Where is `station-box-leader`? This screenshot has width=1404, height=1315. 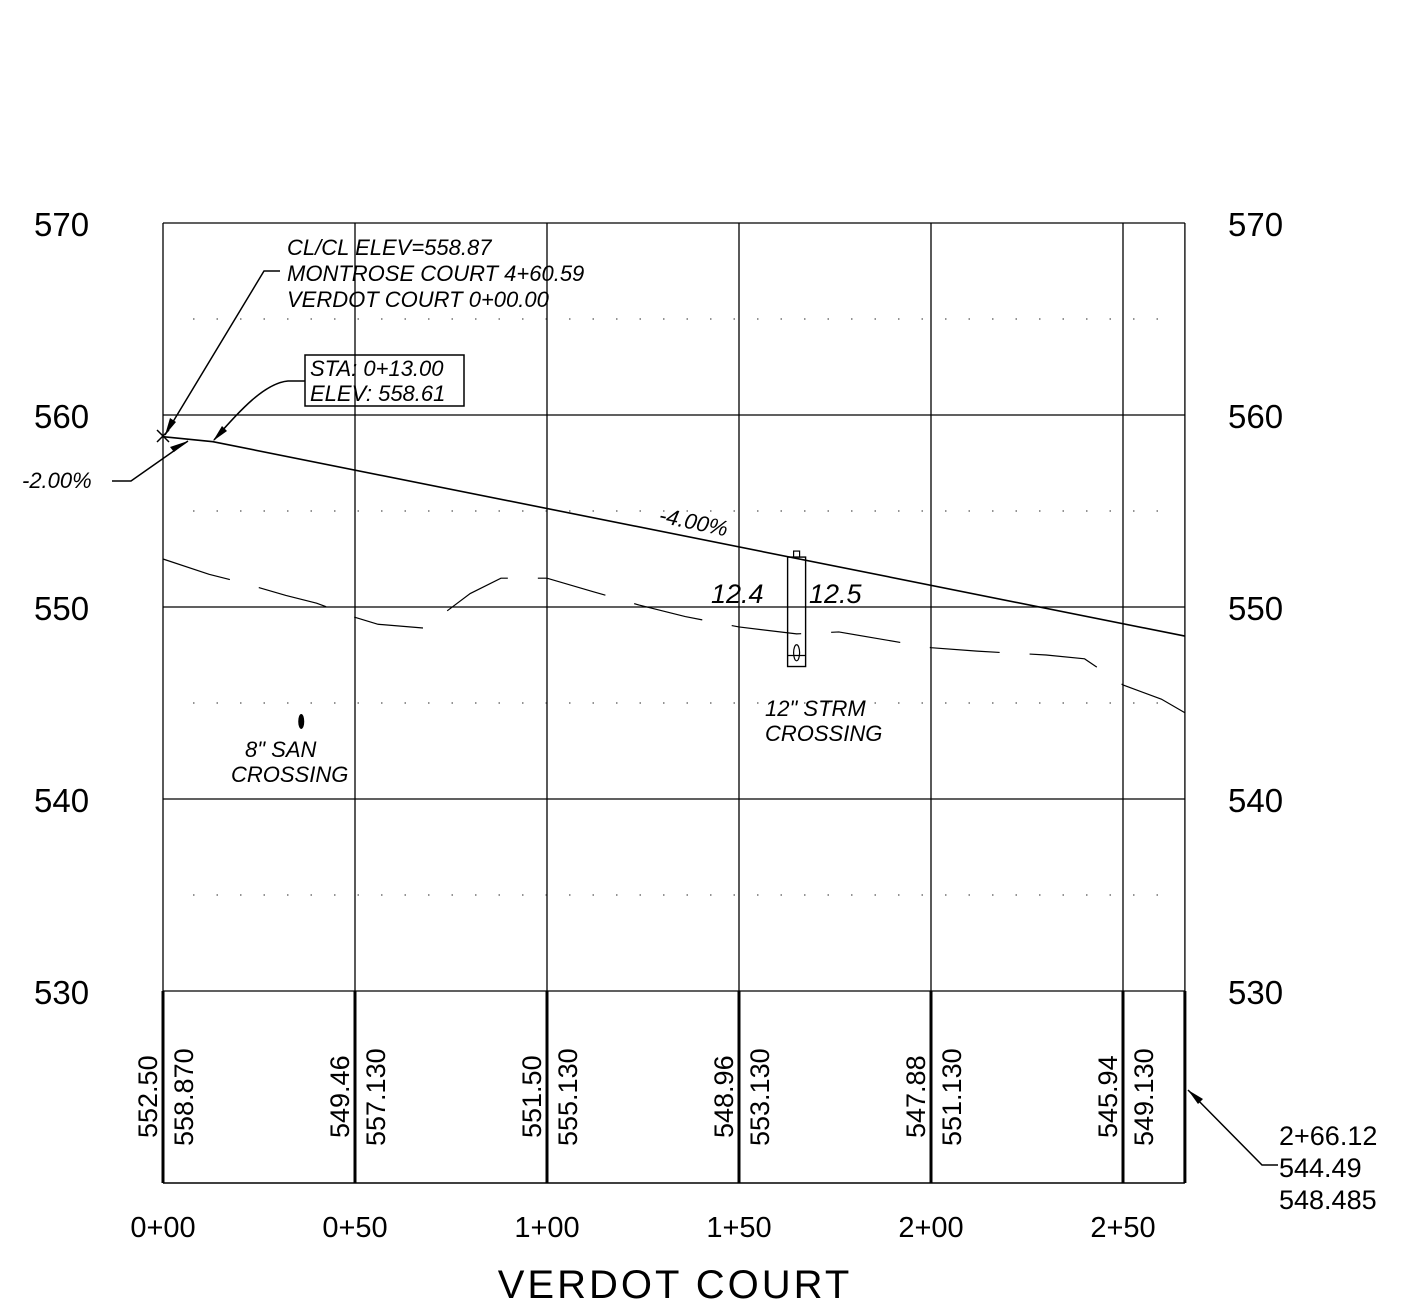
station-box-leader is located at coordinates (259, 410).